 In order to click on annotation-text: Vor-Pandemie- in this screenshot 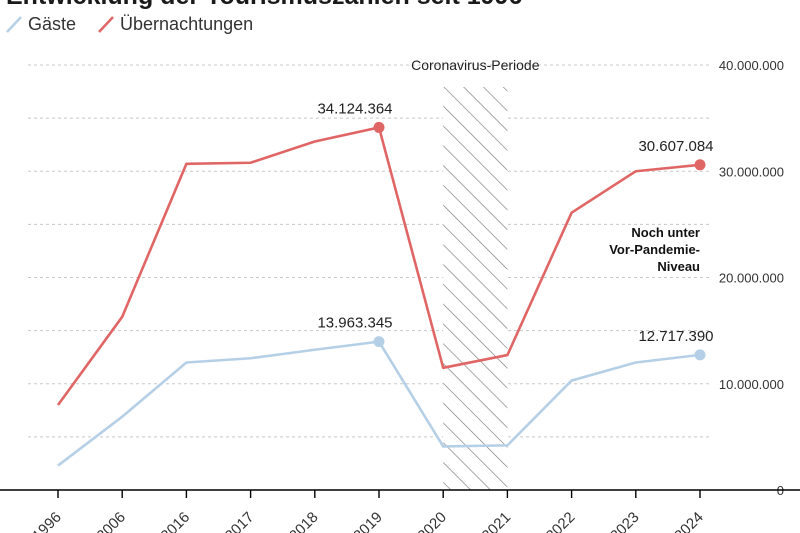, I will do `click(654, 249)`.